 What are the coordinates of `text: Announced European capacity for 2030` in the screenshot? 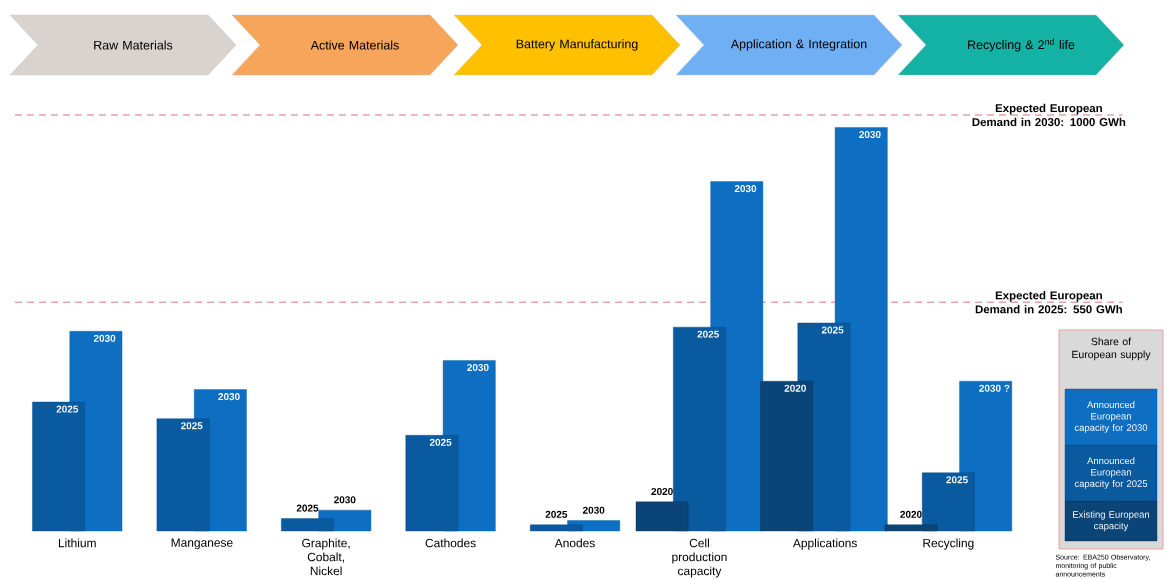 It's located at (1111, 417).